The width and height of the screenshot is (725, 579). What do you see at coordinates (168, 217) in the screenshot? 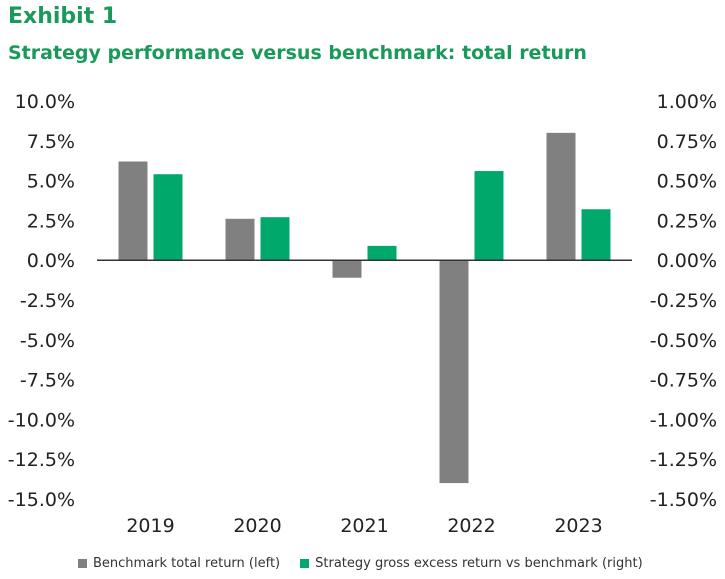
I see `strategy-bar-2019` at bounding box center [168, 217].